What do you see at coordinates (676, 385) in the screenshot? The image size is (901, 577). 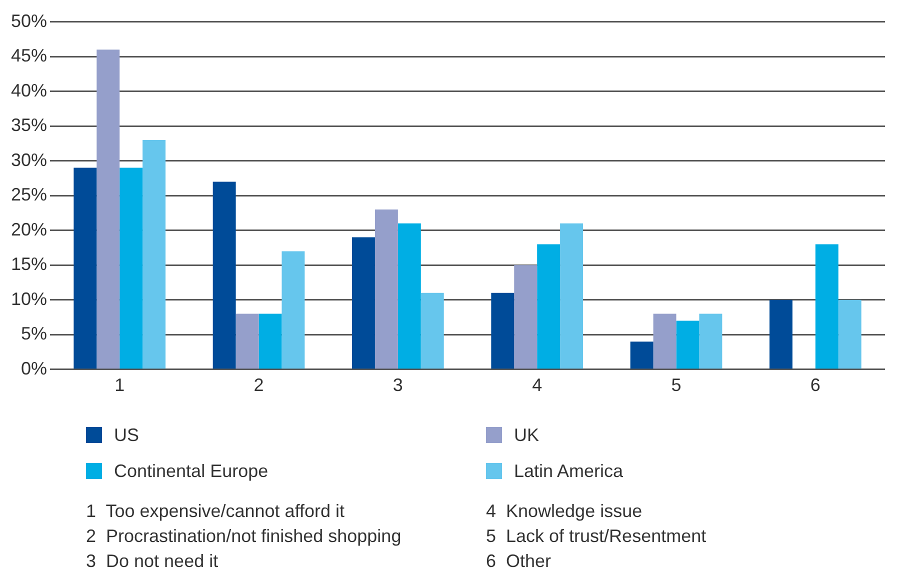 I see `x-tick-label: 5` at bounding box center [676, 385].